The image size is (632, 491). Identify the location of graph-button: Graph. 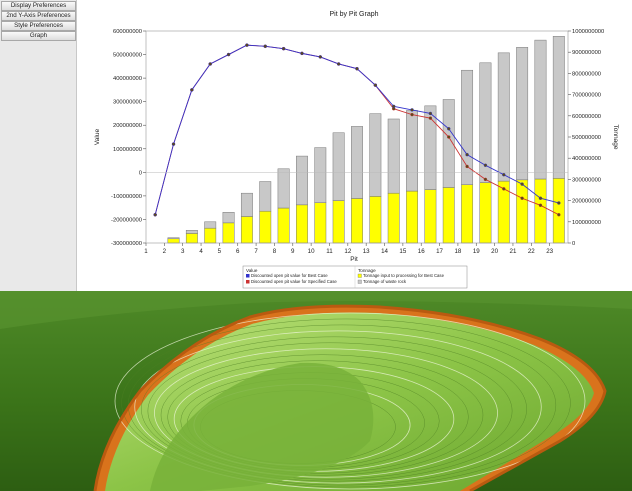
(38, 36).